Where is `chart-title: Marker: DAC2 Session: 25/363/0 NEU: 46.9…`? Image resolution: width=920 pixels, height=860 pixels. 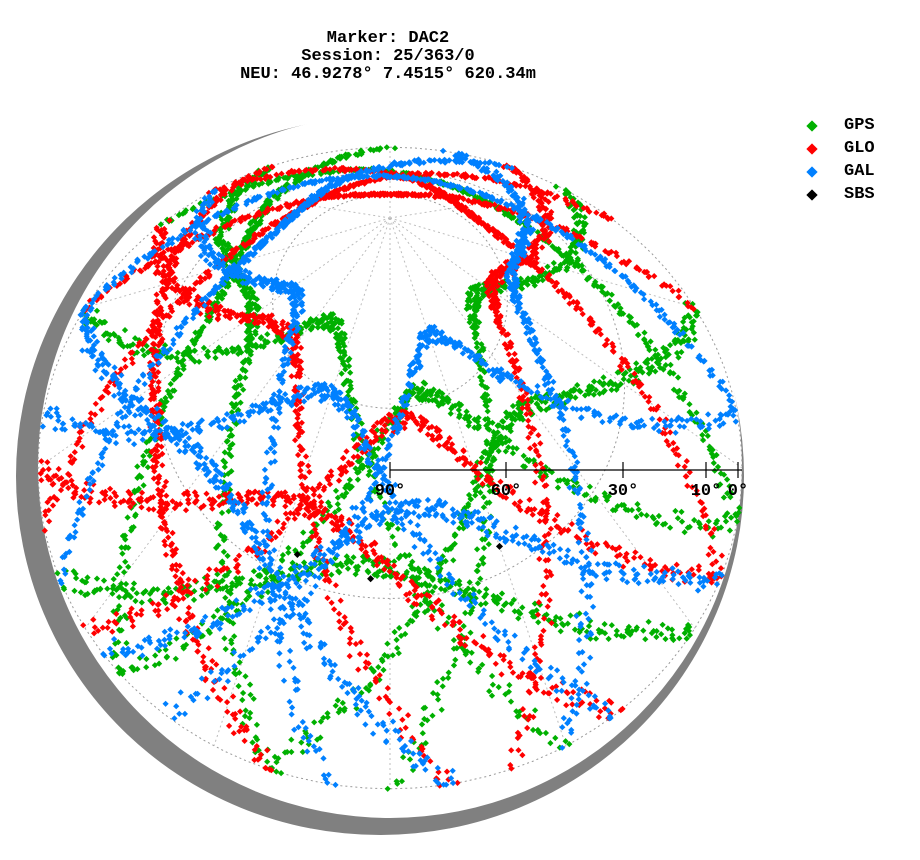
chart-title: Marker: DAC2 Session: 25/363/0 NEU: 46.9… is located at coordinates (388, 57).